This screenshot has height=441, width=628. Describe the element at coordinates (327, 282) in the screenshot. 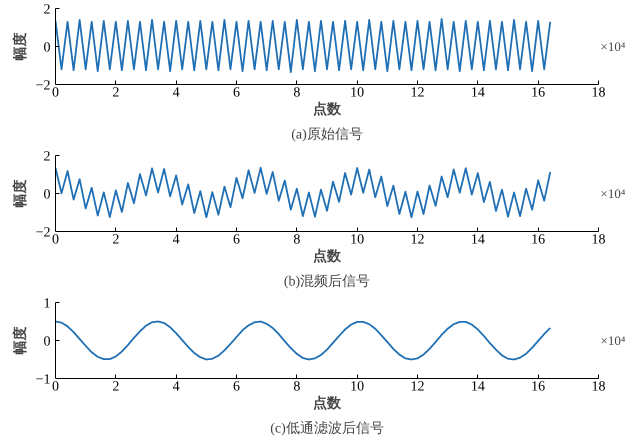

I see `text: (b)混频后信号` at that location.